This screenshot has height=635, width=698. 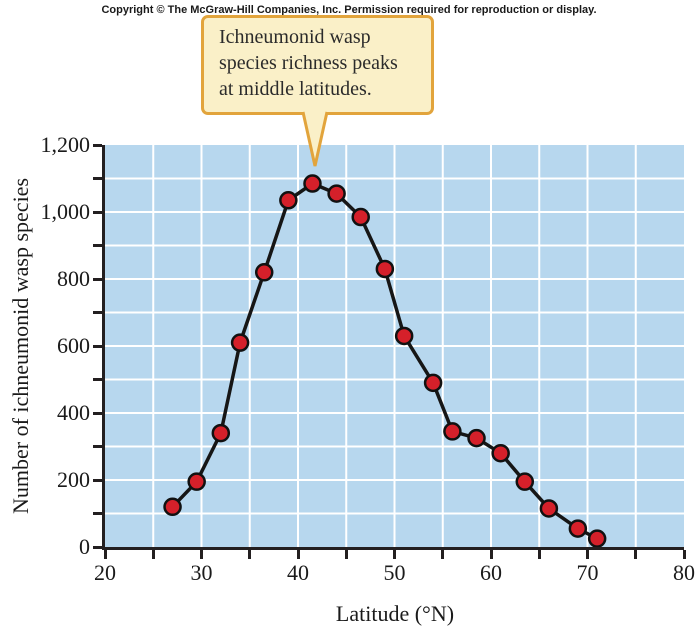 What do you see at coordinates (395, 613) in the screenshot?
I see `x-axis-title: Latitude (°N)` at bounding box center [395, 613].